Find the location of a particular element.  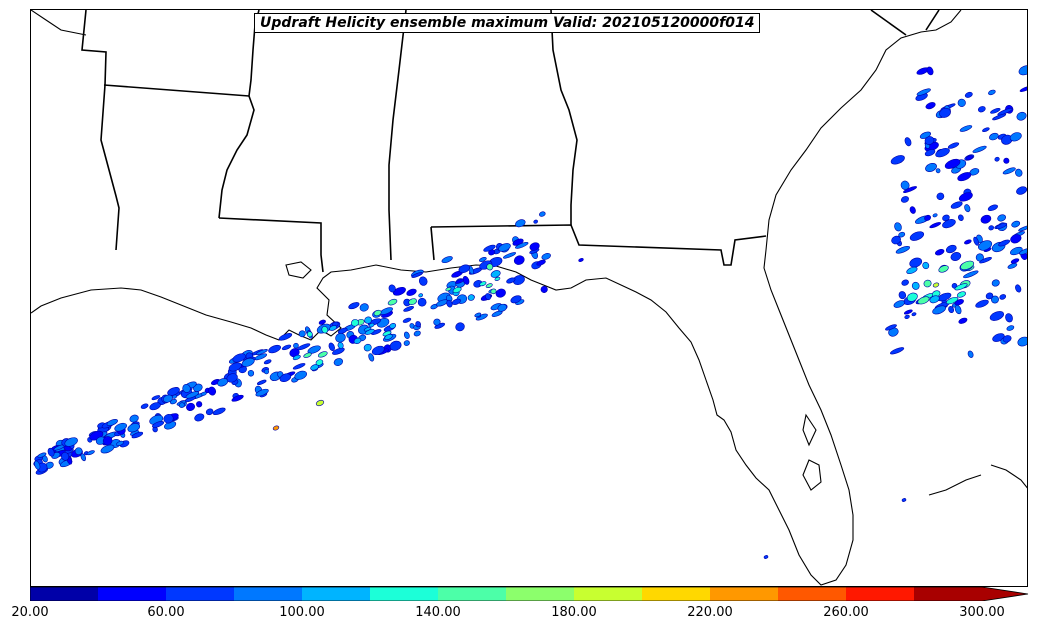

colorbar-extend-arrow is located at coordinates (1005, 594).